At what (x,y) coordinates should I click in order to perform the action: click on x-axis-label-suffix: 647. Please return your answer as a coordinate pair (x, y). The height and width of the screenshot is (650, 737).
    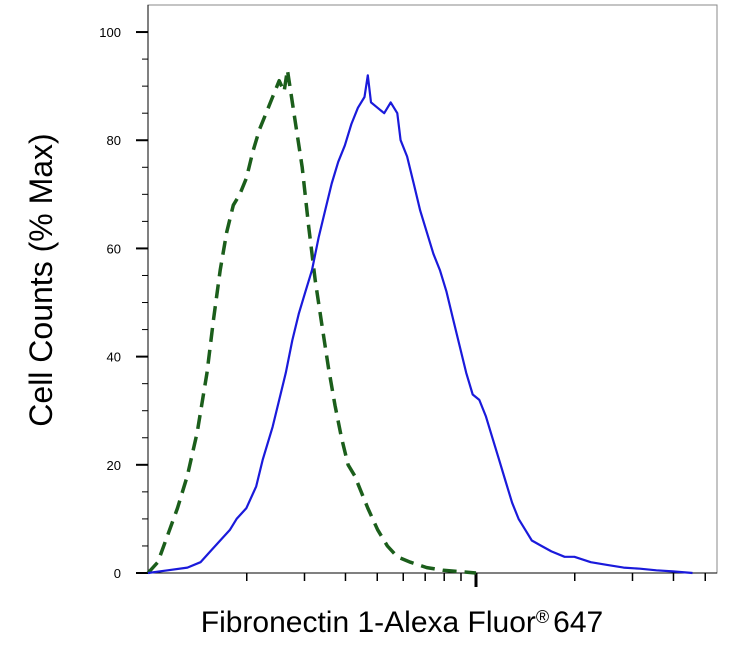
    Looking at the image, I should click on (578, 622).